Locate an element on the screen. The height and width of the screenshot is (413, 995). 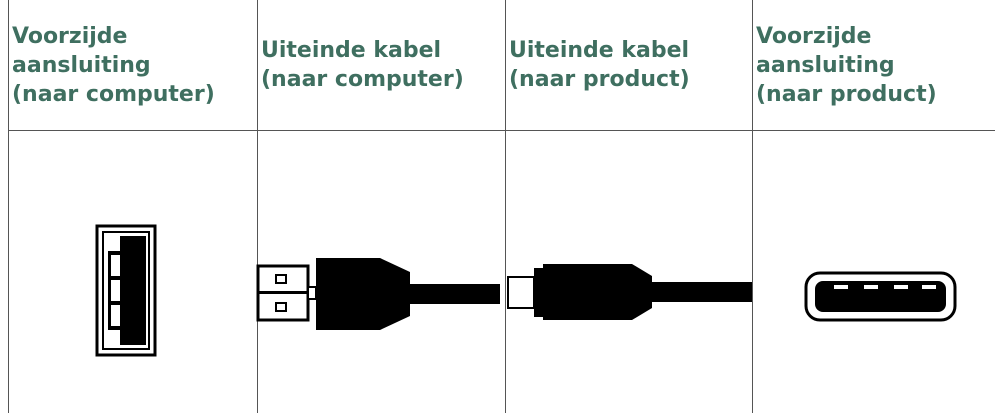
header-cell: Voorzijde aansluiting (naar computer) is located at coordinates (132, 65).